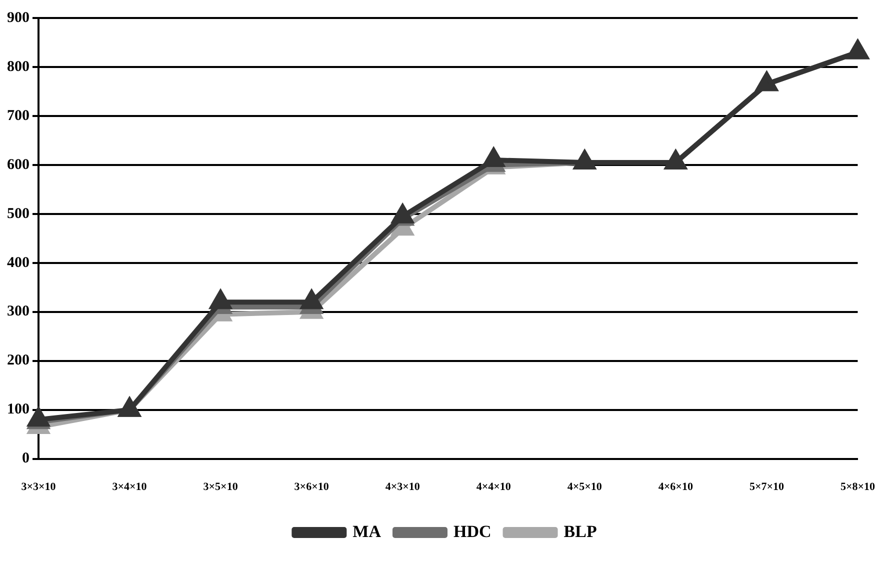 The image size is (891, 561). I want to click on legend-label: HDC, so click(472, 531).